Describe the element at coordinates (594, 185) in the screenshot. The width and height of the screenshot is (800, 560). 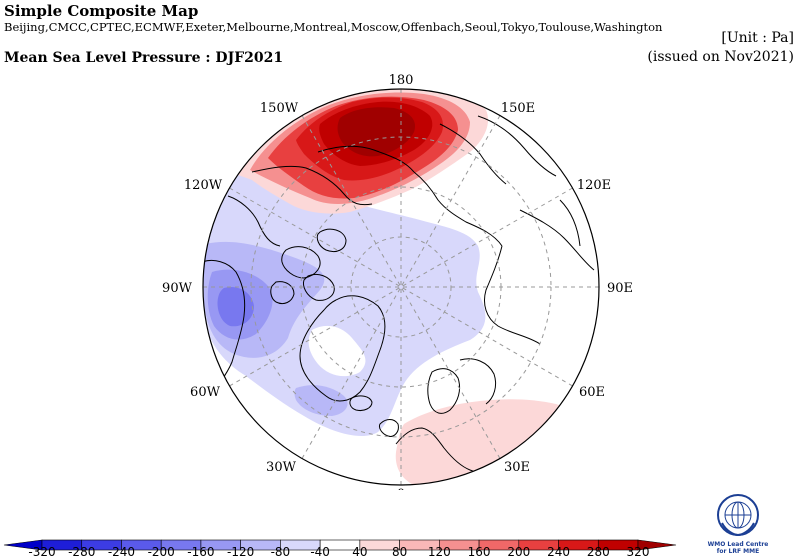
I see `lon-label-120e: 120E` at that location.